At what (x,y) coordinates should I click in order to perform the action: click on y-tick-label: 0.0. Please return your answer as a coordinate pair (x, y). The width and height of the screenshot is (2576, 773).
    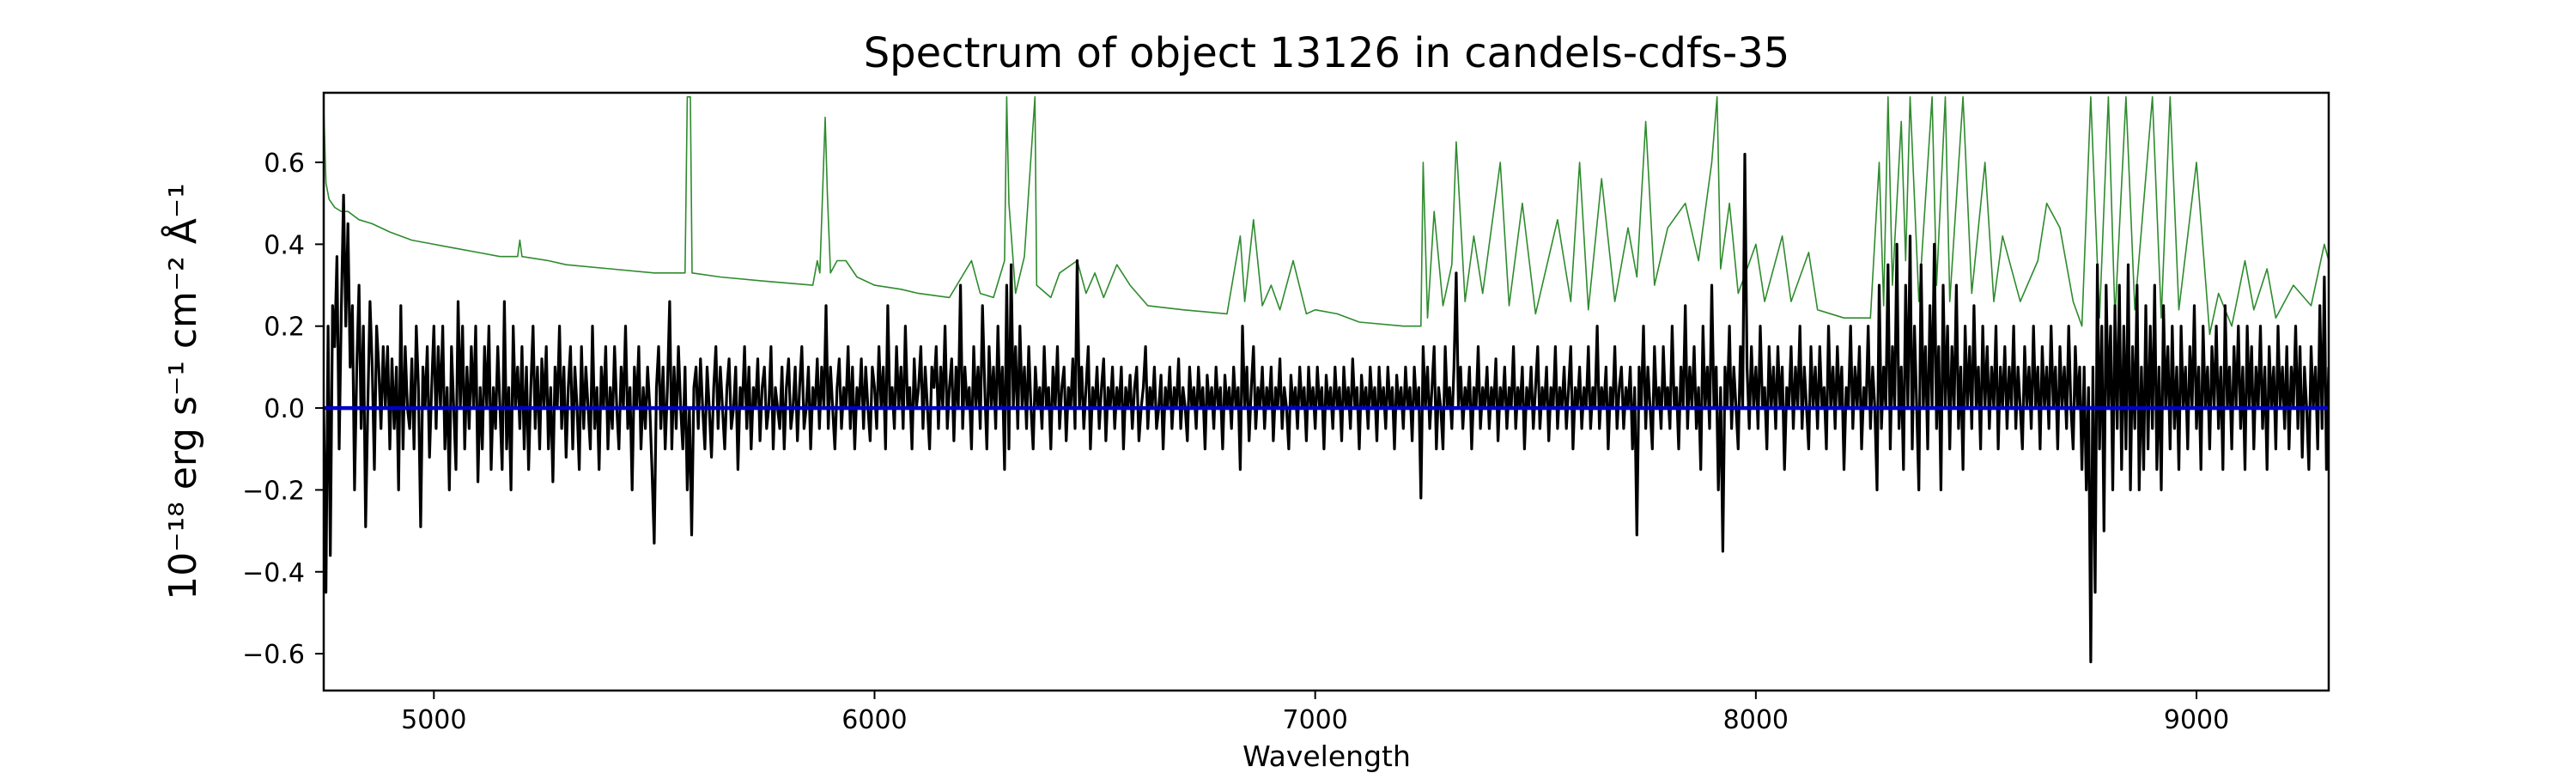
    Looking at the image, I should click on (284, 409).